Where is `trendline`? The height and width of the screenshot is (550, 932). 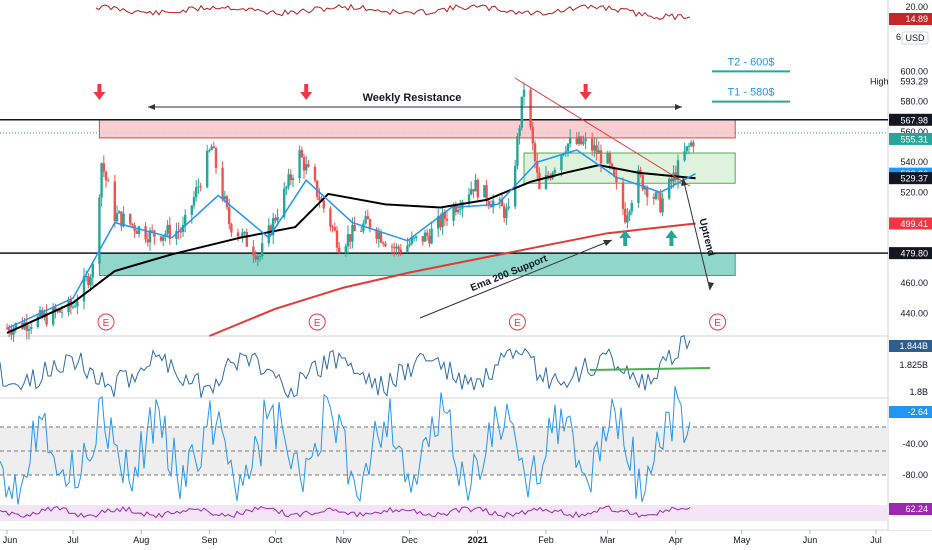 trendline is located at coordinates (602, 132).